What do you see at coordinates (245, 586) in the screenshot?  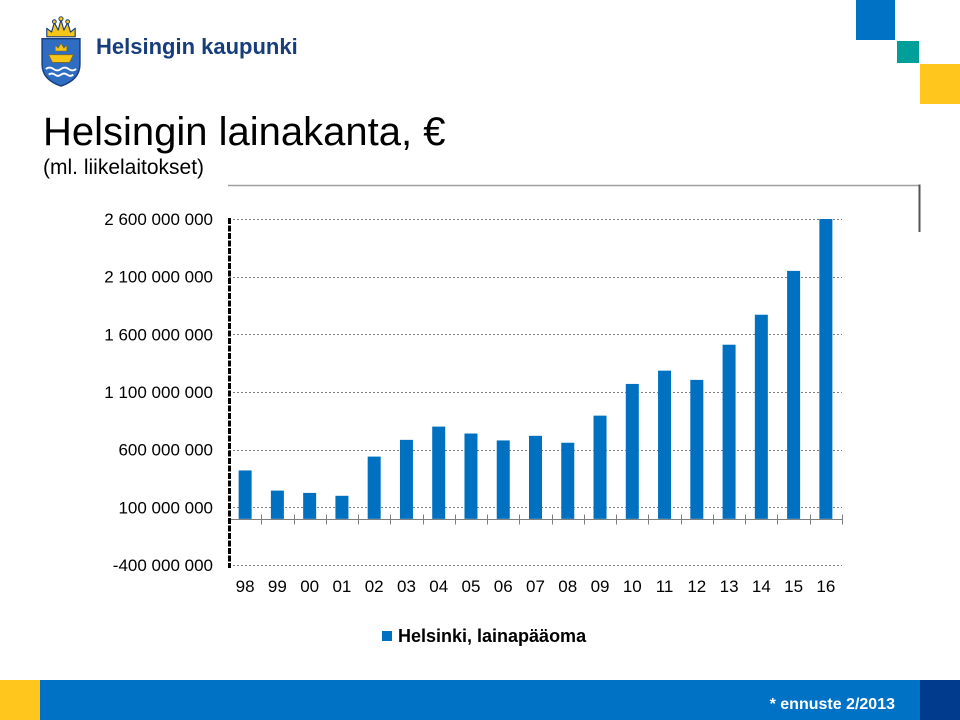 I see `x-tick-label: 98` at bounding box center [245, 586].